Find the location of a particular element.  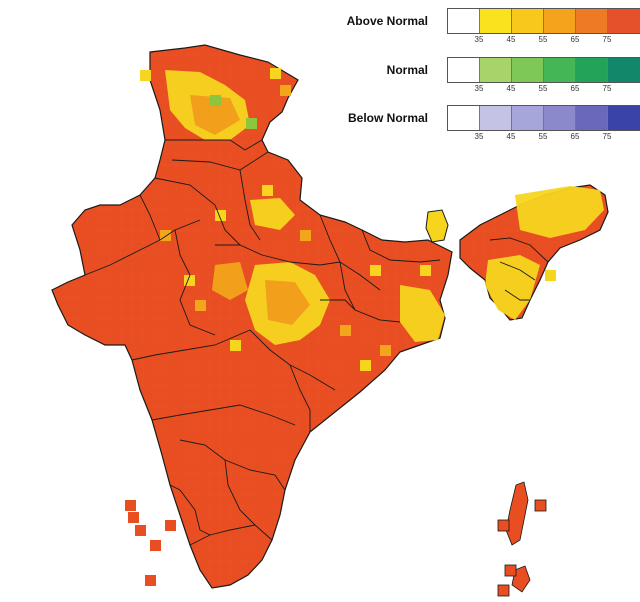

legend-title: Normal is located at coordinates (407, 70).